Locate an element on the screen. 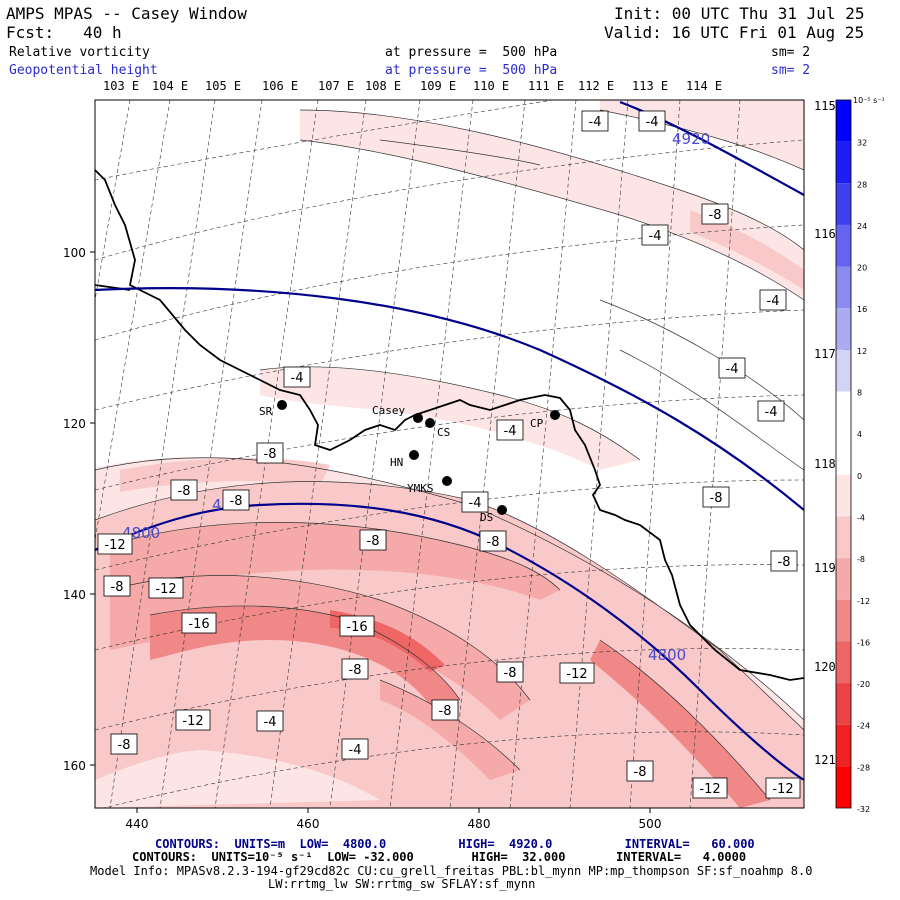  valid-time: Valid: 16 UTC Fri 01 Aug 25 is located at coordinates (734, 32).